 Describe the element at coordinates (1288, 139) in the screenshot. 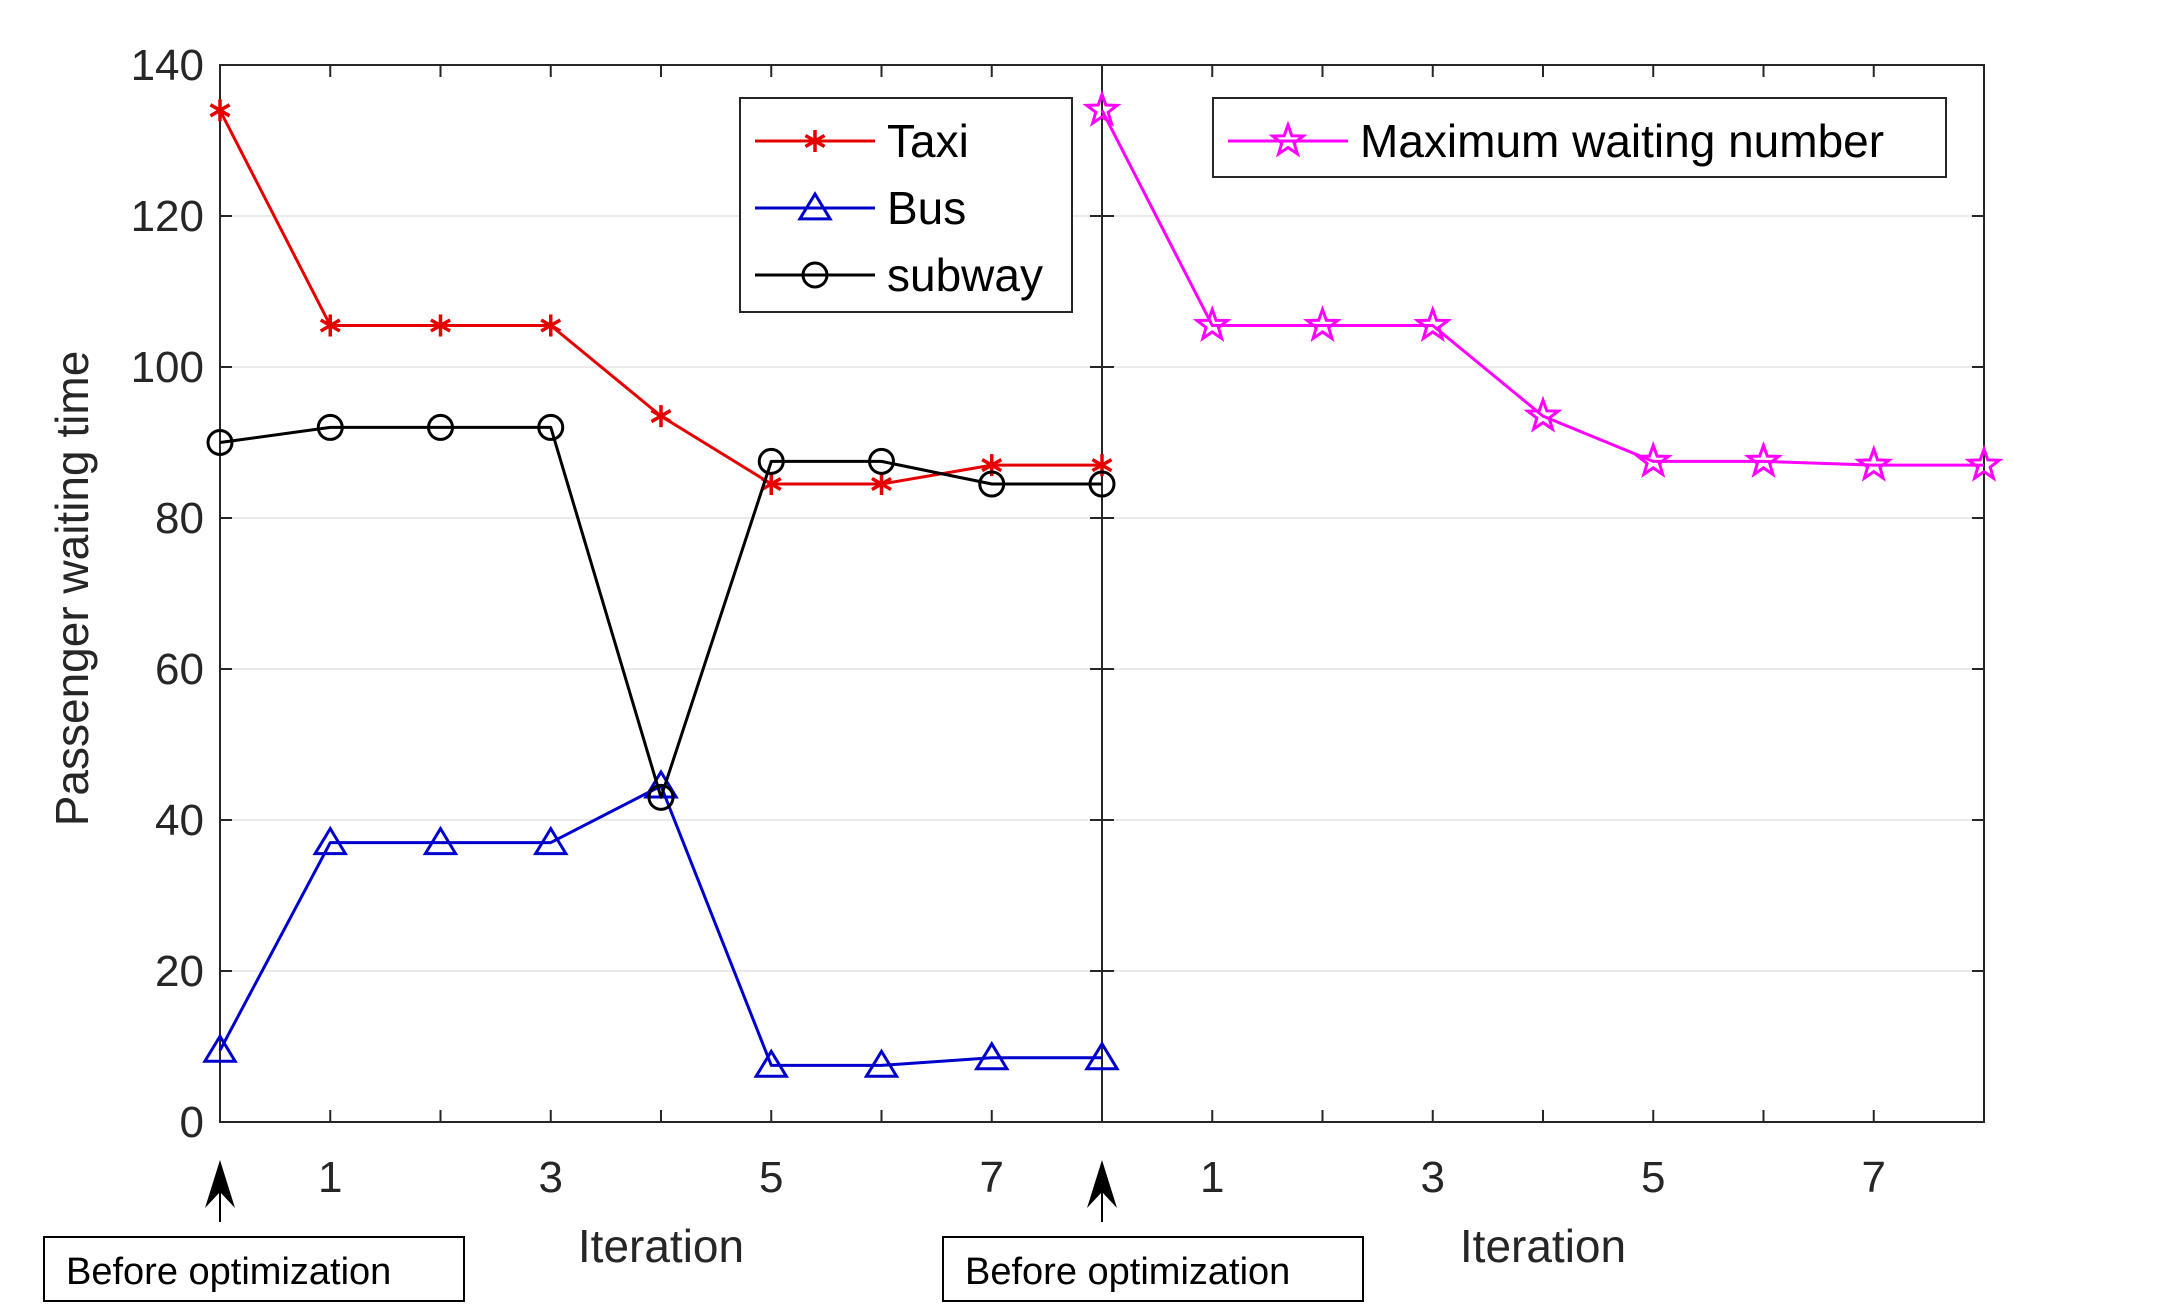

I see `maximum-waiting-number-legend-marker` at that location.